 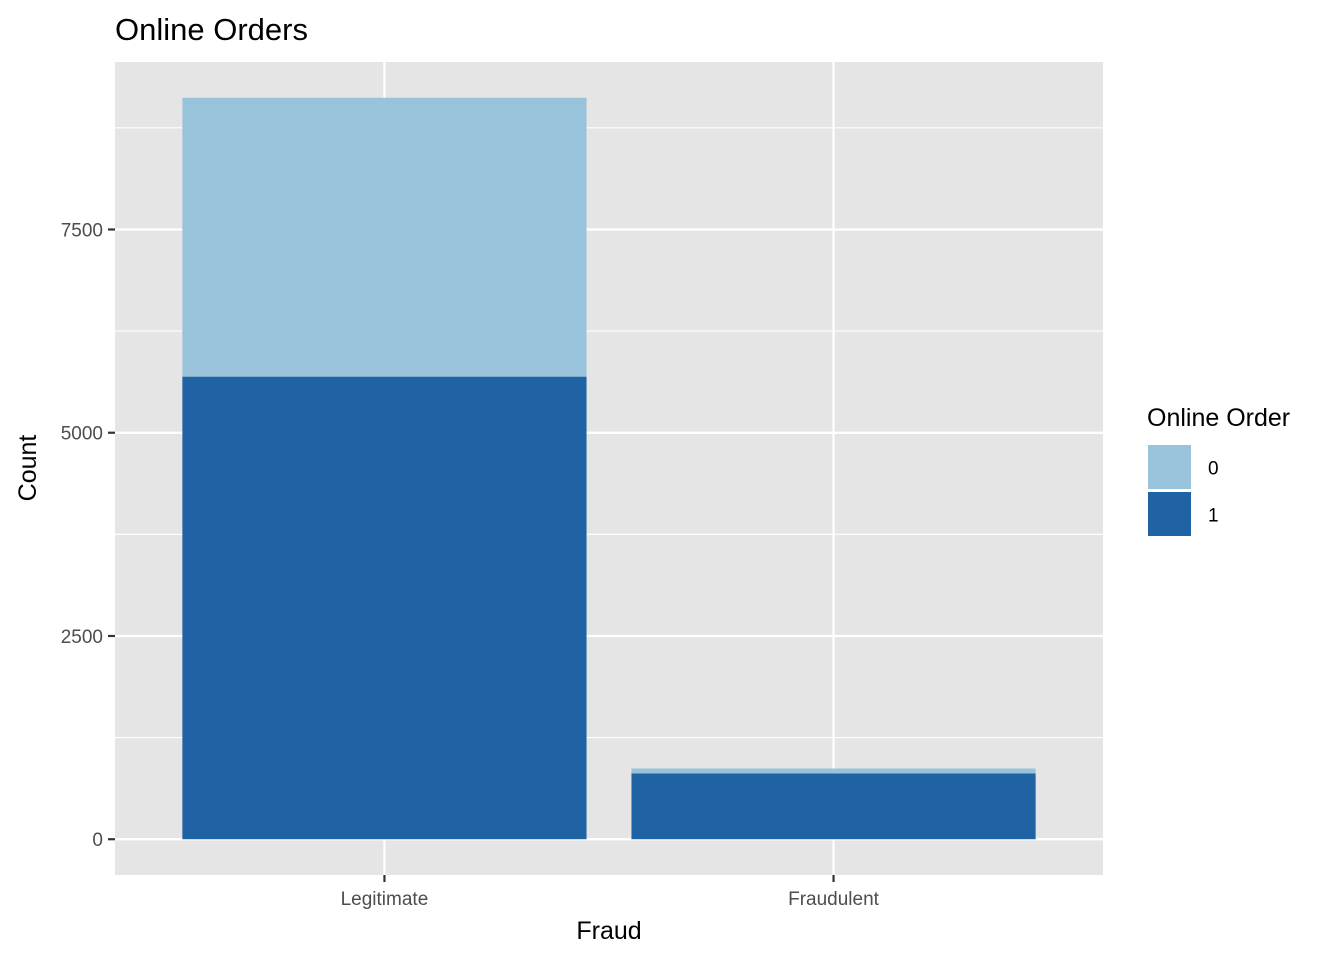 What do you see at coordinates (82, 230) in the screenshot?
I see `y-tick-label: 7500` at bounding box center [82, 230].